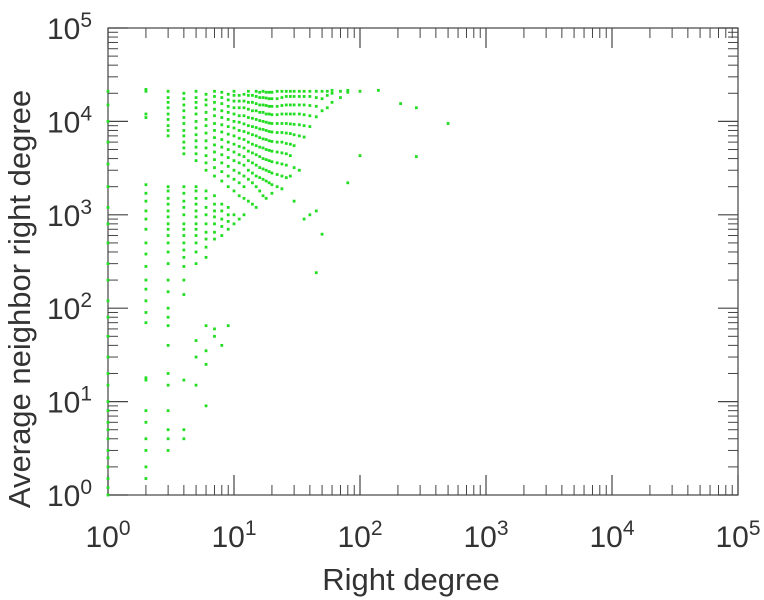  Describe the element at coordinates (233, 535) in the screenshot. I see `x-tick-label: 10¹` at that location.